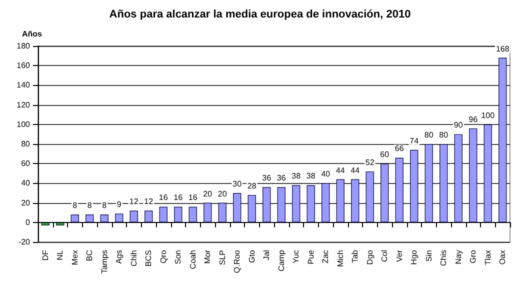  Describe the element at coordinates (23, 124) in the screenshot. I see `y-tick-label: 100` at that location.